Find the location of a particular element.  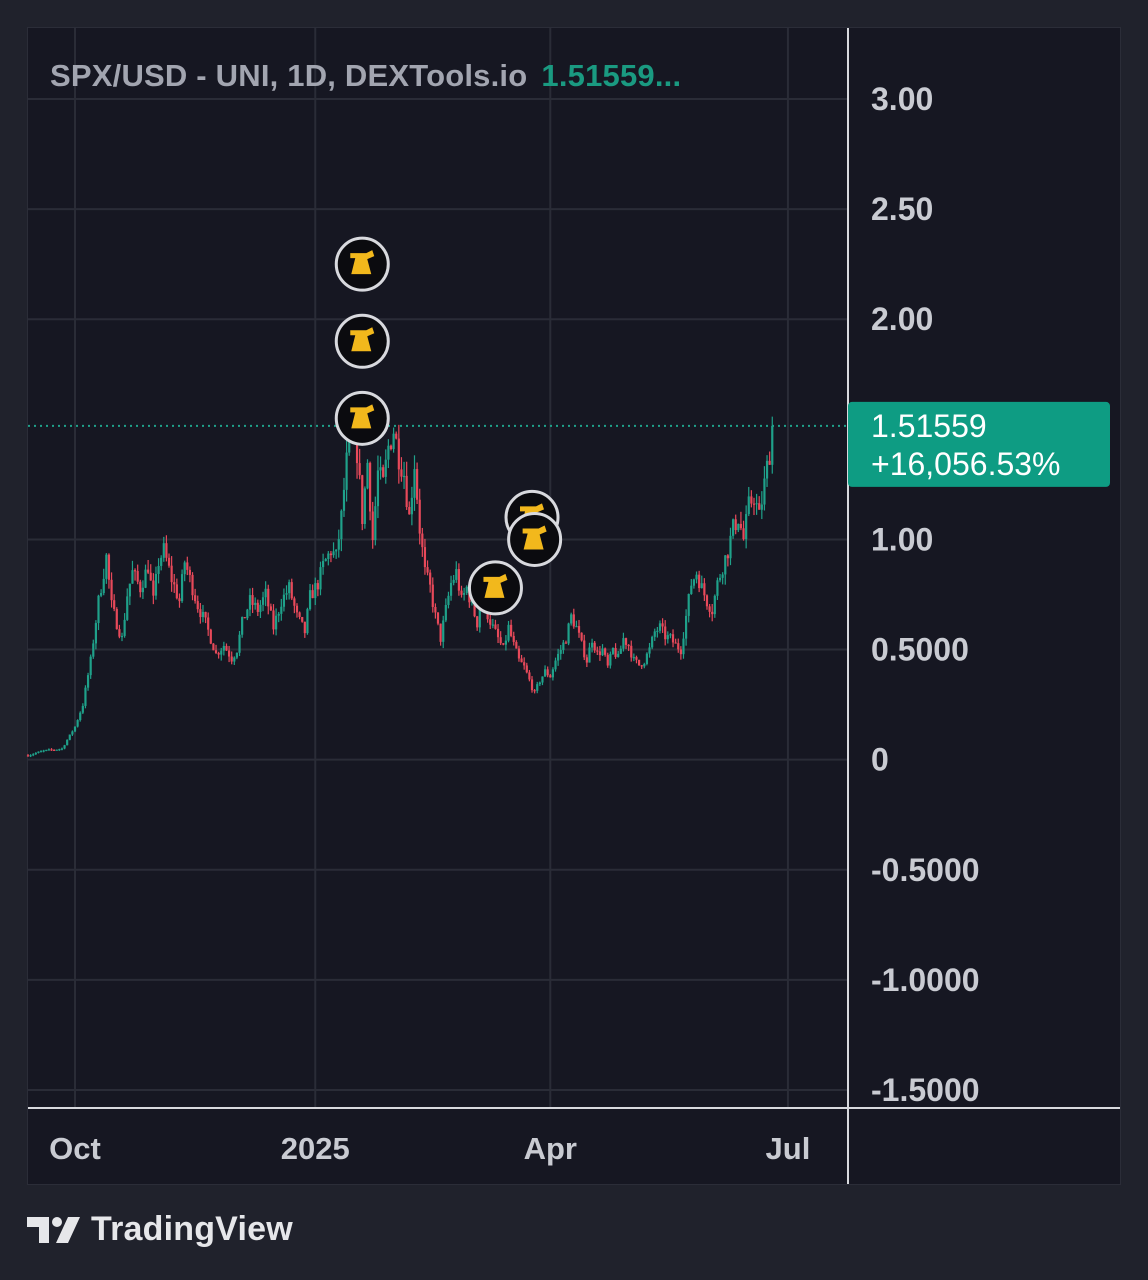

event-markers is located at coordinates (448, 426).